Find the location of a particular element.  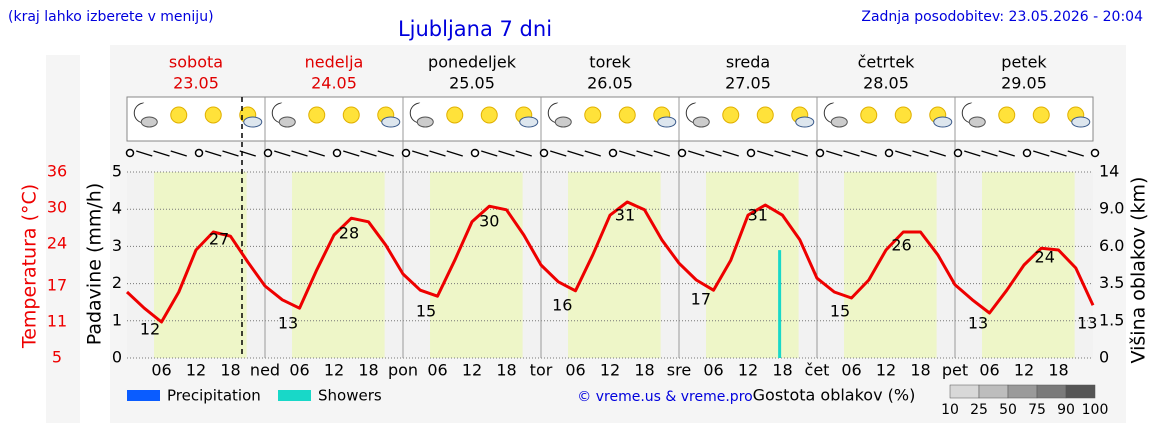

y-tick-label: 5 is located at coordinates (117, 171).